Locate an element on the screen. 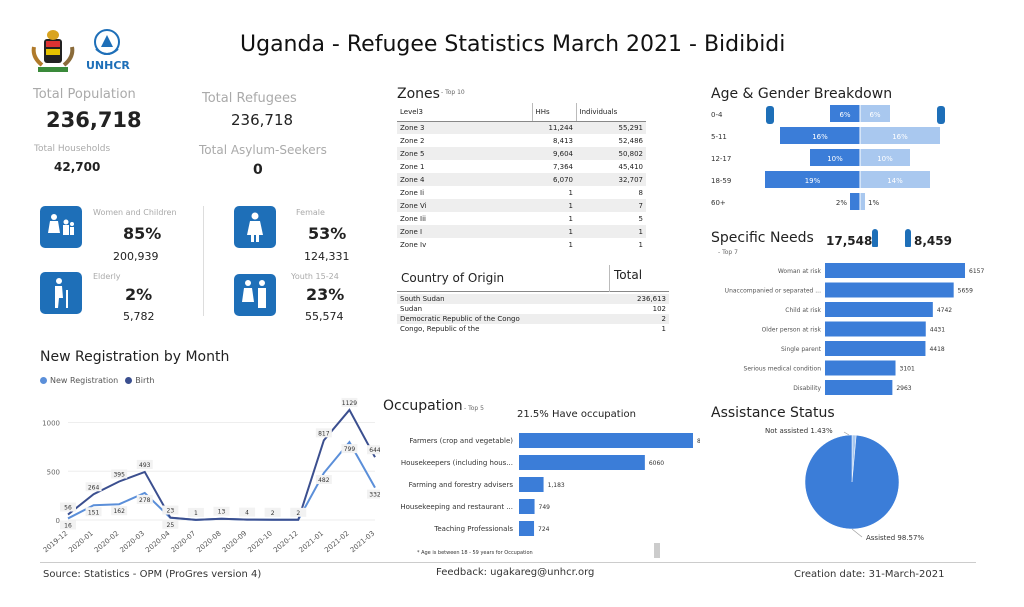 This screenshot has width=1024, height=607. female-percent: 10% is located at coordinates (885, 159).